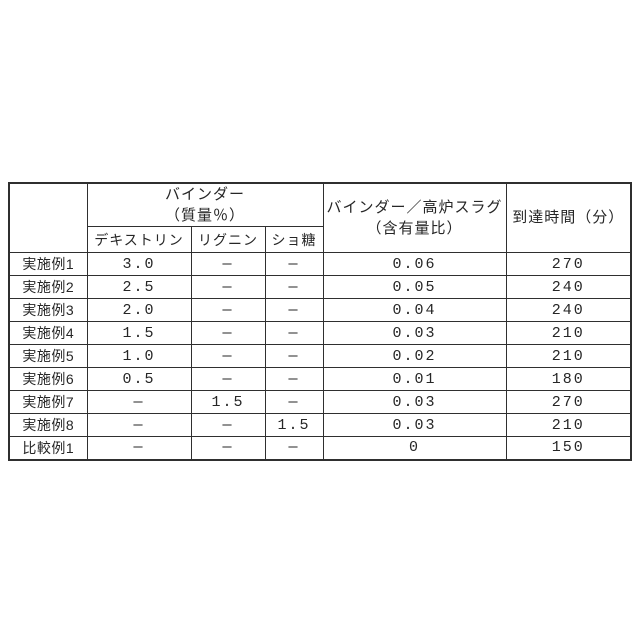  What do you see at coordinates (568, 379) in the screenshot?
I see `cell-time: 180` at bounding box center [568, 379].